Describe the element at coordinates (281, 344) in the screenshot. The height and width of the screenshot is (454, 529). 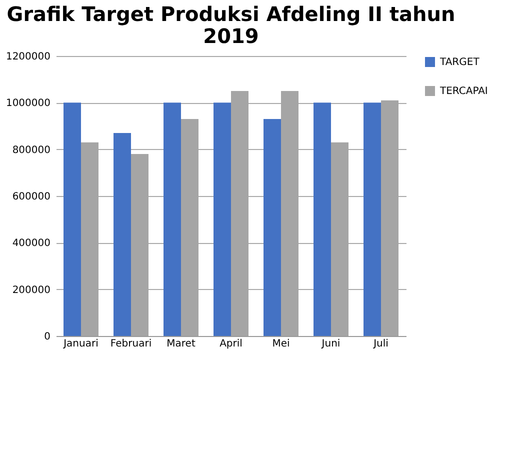
I see `x-tick-label: Mei` at that location.